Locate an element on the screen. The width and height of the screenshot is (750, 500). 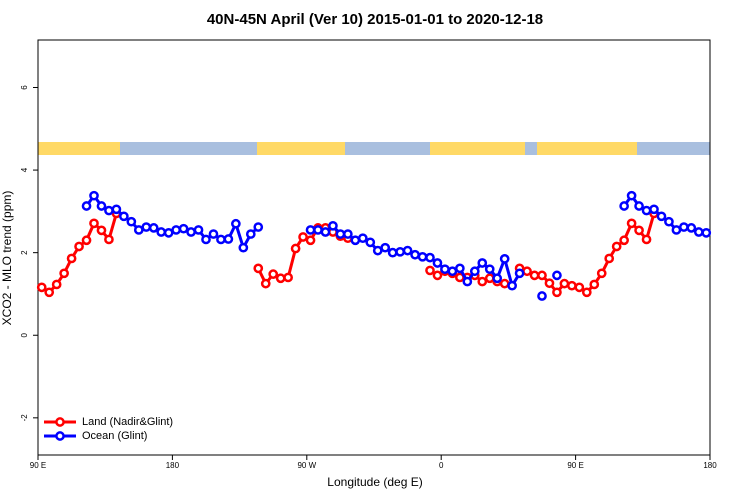
y-tick-label: 2 is located at coordinates (24, 252).